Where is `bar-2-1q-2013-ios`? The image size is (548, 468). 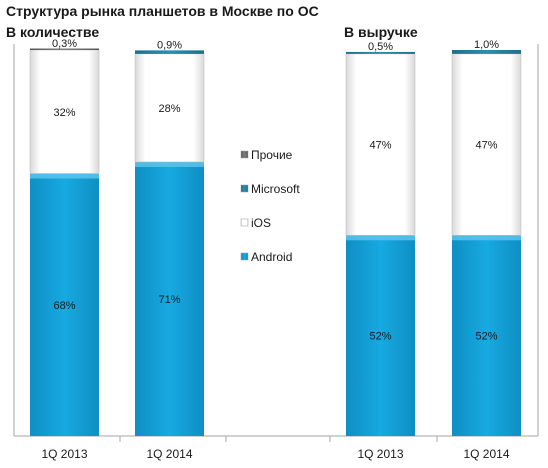
bar-2-1q-2013-ios is located at coordinates (380, 144).